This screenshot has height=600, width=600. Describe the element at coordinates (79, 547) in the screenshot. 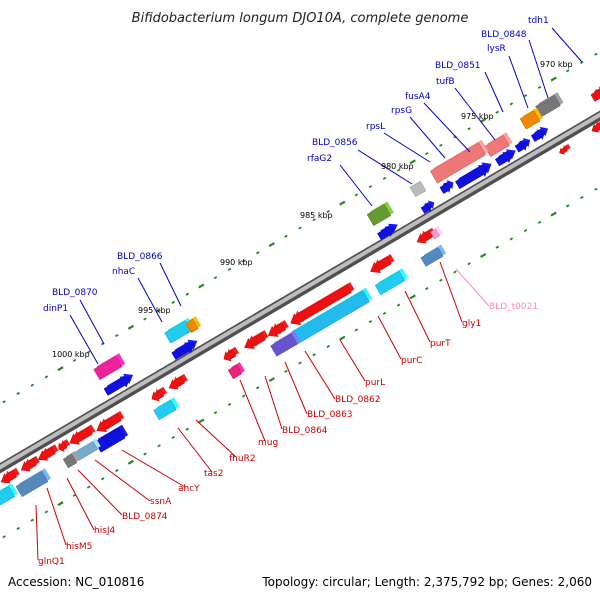

I see `gene-label-hism5: hisM5` at that location.